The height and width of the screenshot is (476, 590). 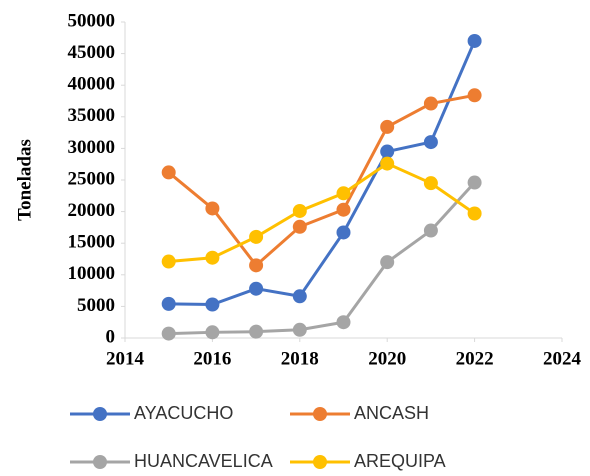 What do you see at coordinates (203, 461) in the screenshot?
I see `legend-label: HUANCAVELICA` at bounding box center [203, 461].